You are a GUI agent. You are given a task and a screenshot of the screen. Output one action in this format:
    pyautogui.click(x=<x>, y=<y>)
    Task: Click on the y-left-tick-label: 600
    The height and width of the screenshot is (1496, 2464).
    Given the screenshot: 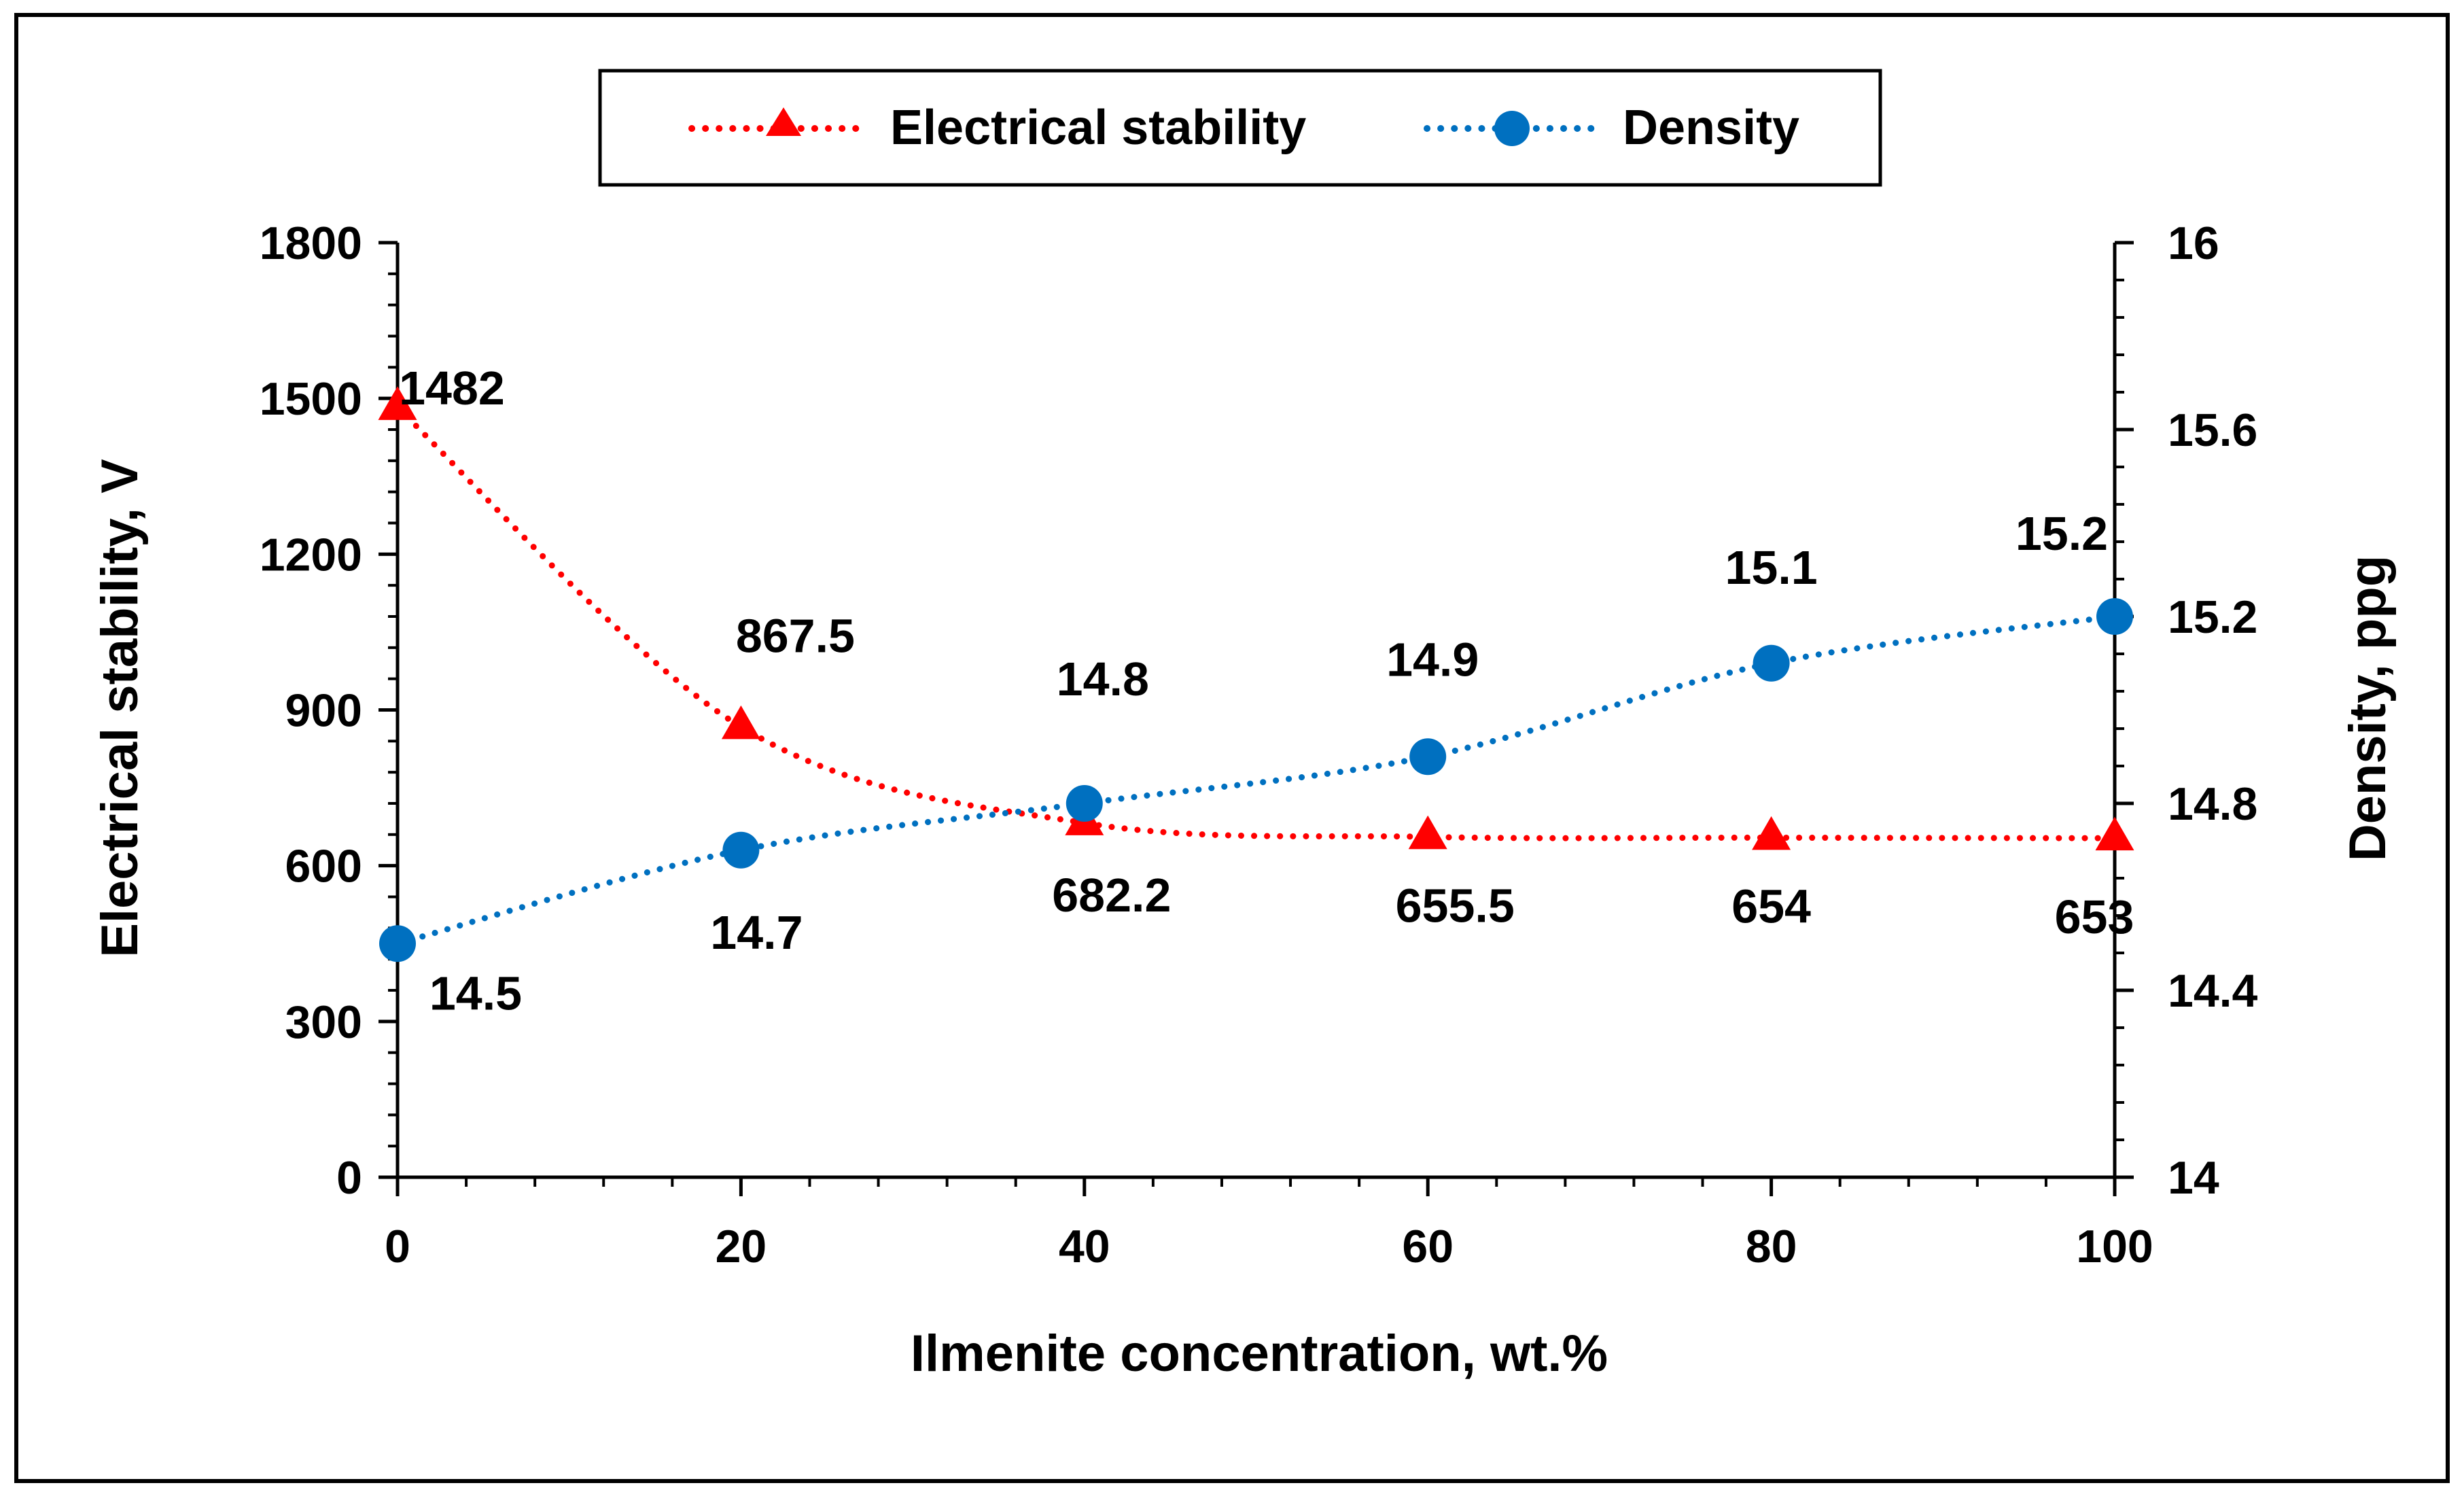 What is the action you would take?
    pyautogui.click(x=323, y=866)
    